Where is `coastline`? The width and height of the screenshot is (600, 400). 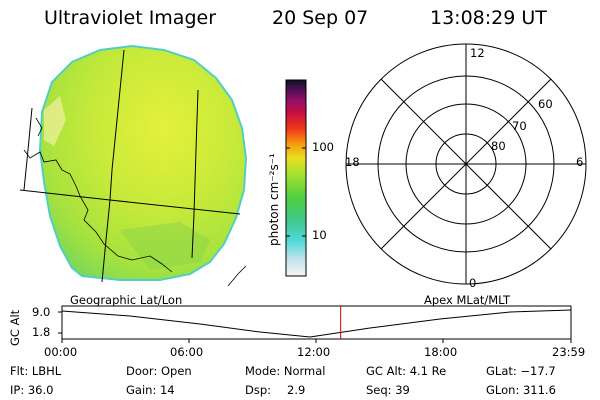 coastline is located at coordinates (98, 211).